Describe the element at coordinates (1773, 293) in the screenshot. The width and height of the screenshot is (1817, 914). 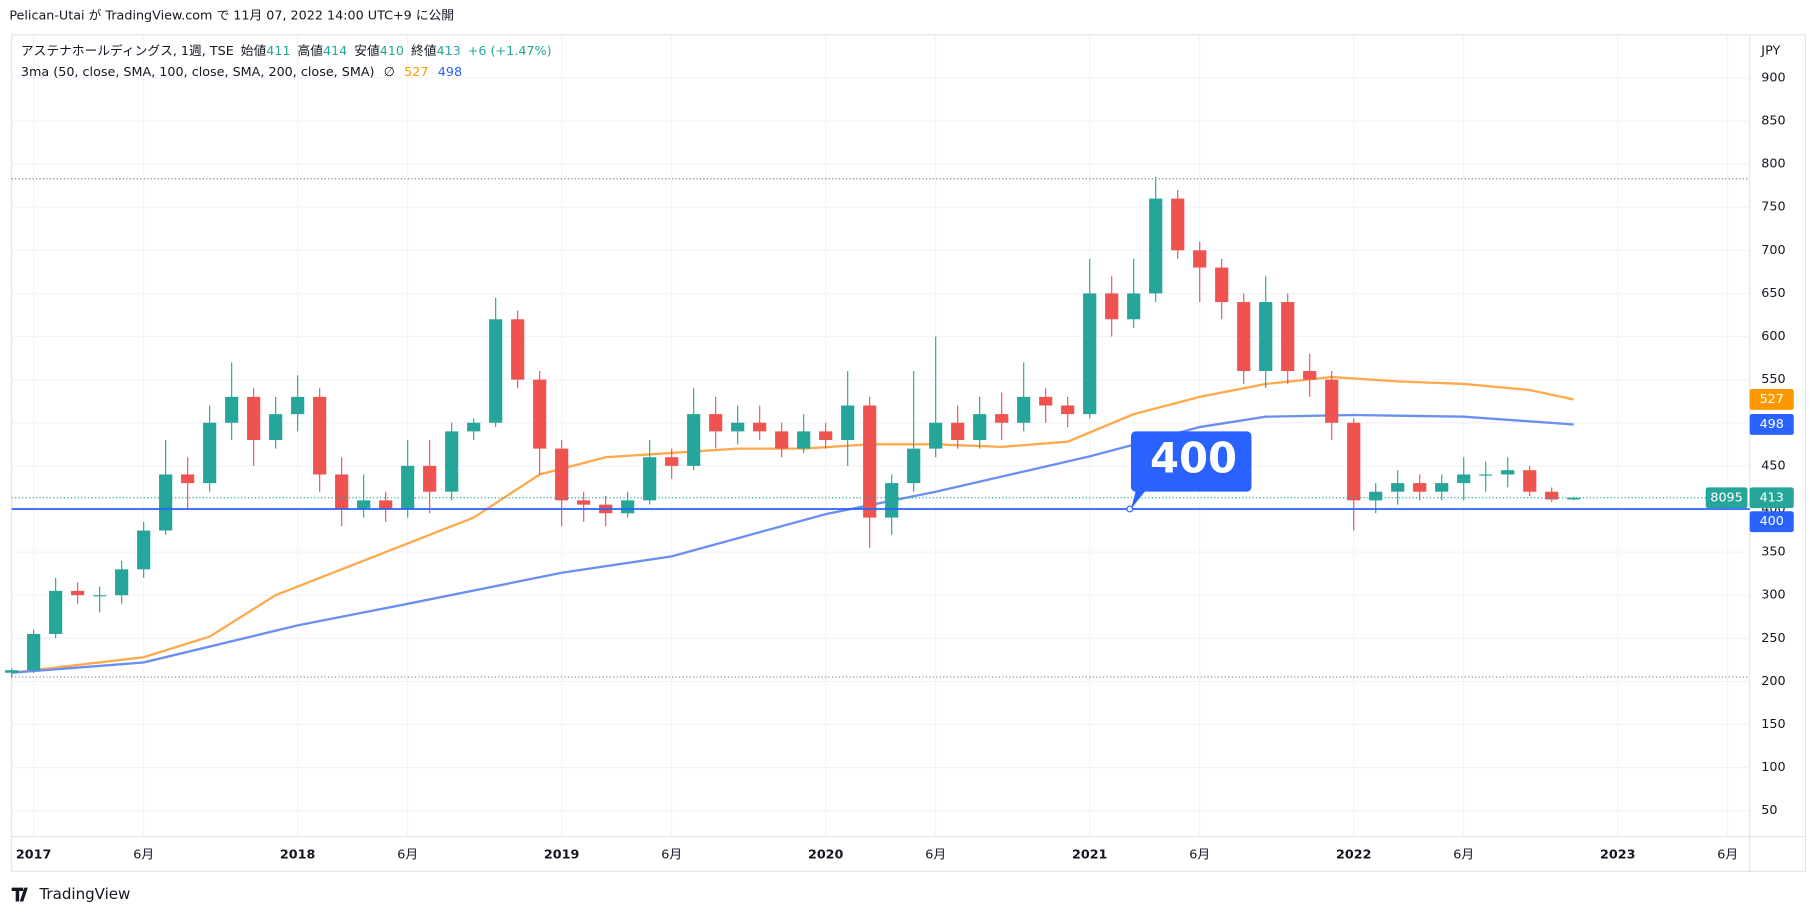
I see `y-tick-label: 650` at that location.